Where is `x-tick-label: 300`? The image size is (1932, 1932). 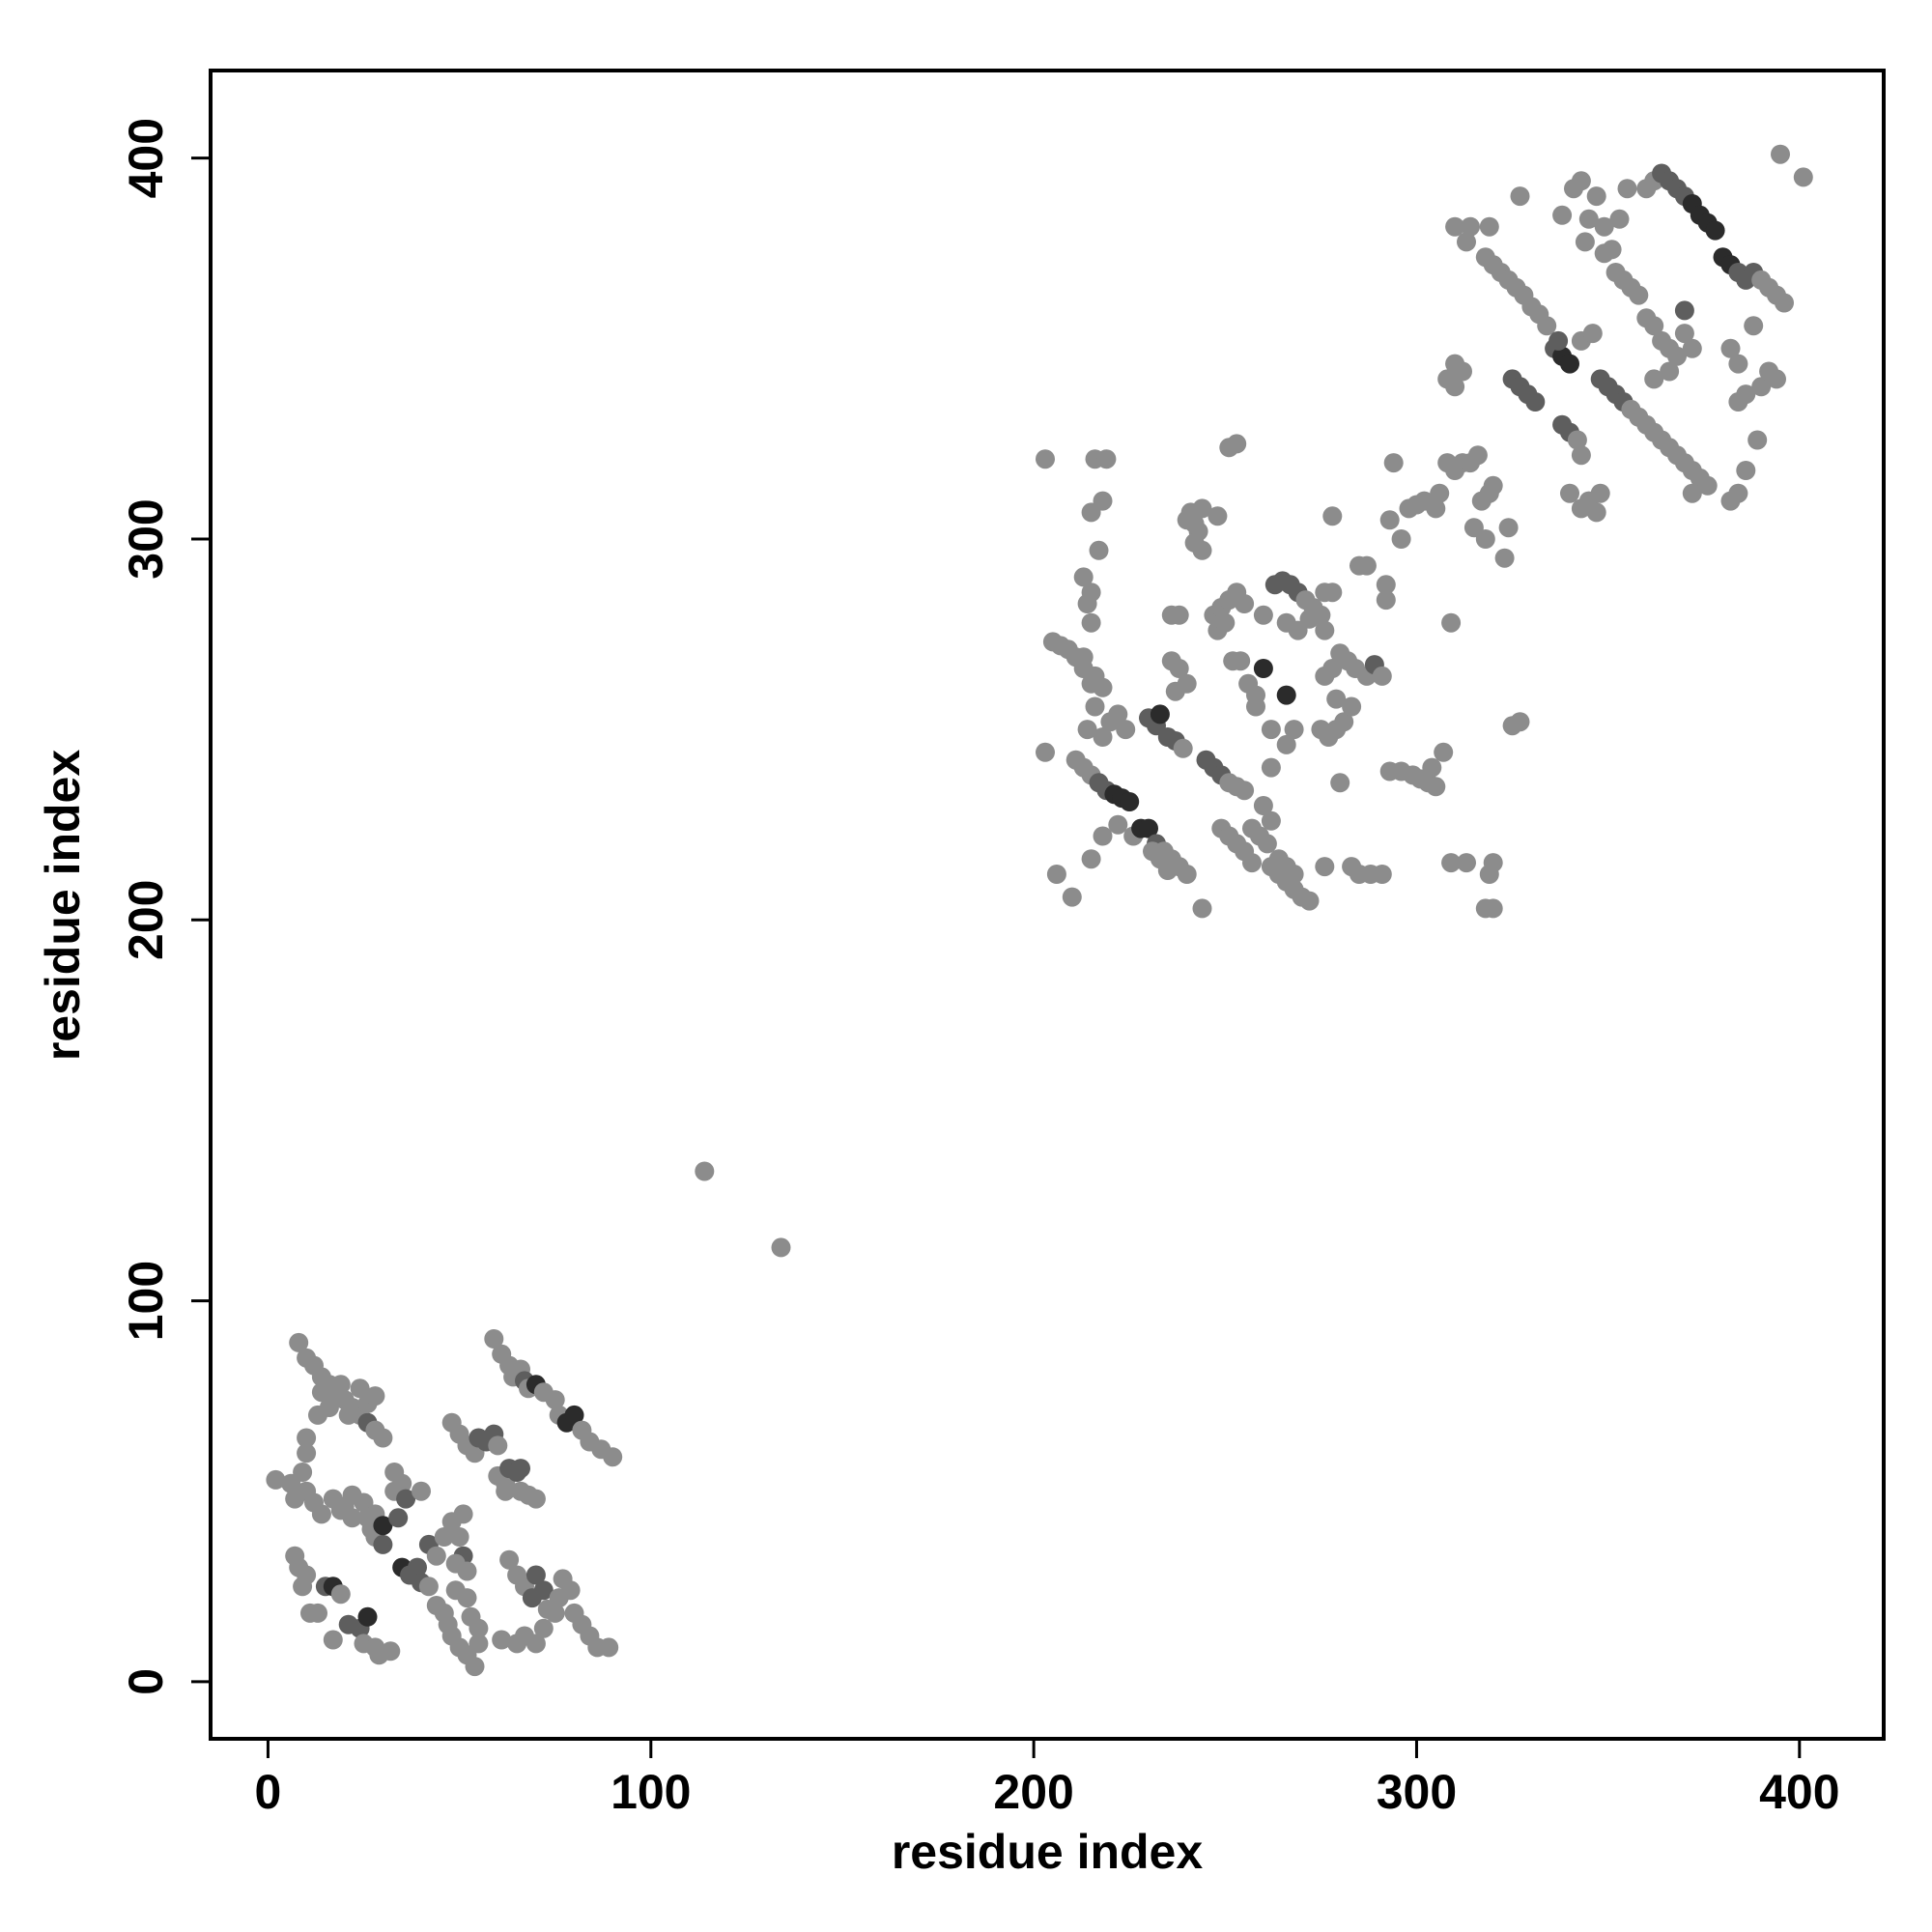
x-tick-label: 300 is located at coordinates (1417, 1792).